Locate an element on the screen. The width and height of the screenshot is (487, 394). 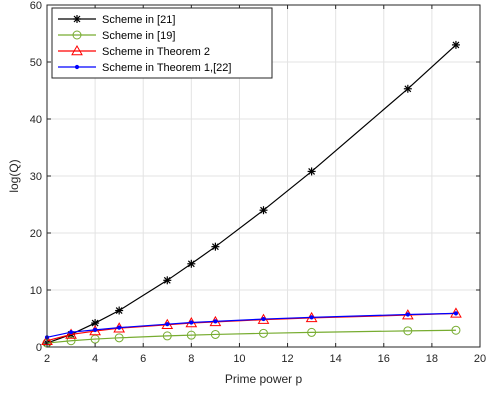
x-axis-label: Prime power p is located at coordinates (264, 379).